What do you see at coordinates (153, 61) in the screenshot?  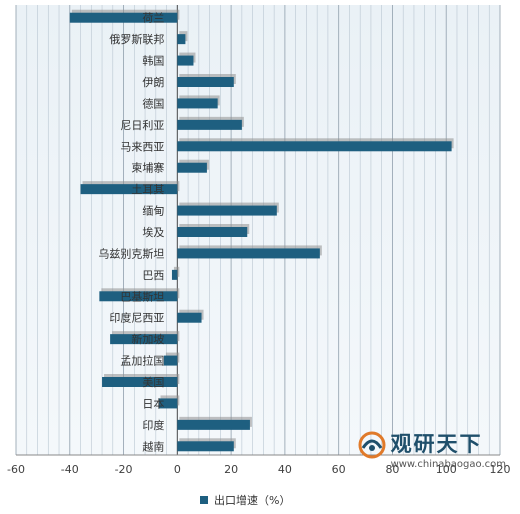 I see `category-label: 韩国` at bounding box center [153, 61].